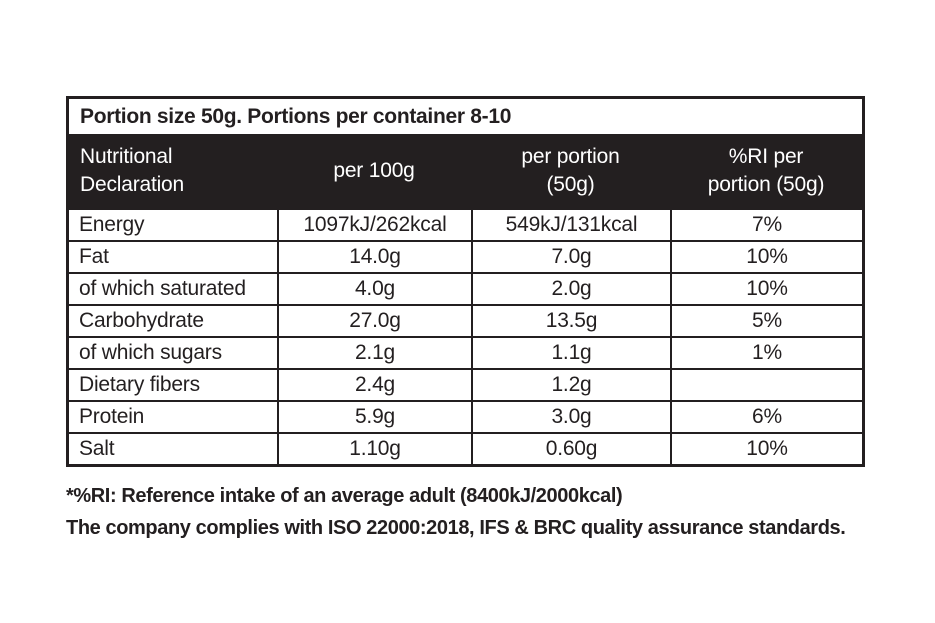 Image resolution: width=935 pixels, height=623 pixels. Describe the element at coordinates (570, 417) in the screenshot. I see `value-per-portion: 3.0g` at that location.